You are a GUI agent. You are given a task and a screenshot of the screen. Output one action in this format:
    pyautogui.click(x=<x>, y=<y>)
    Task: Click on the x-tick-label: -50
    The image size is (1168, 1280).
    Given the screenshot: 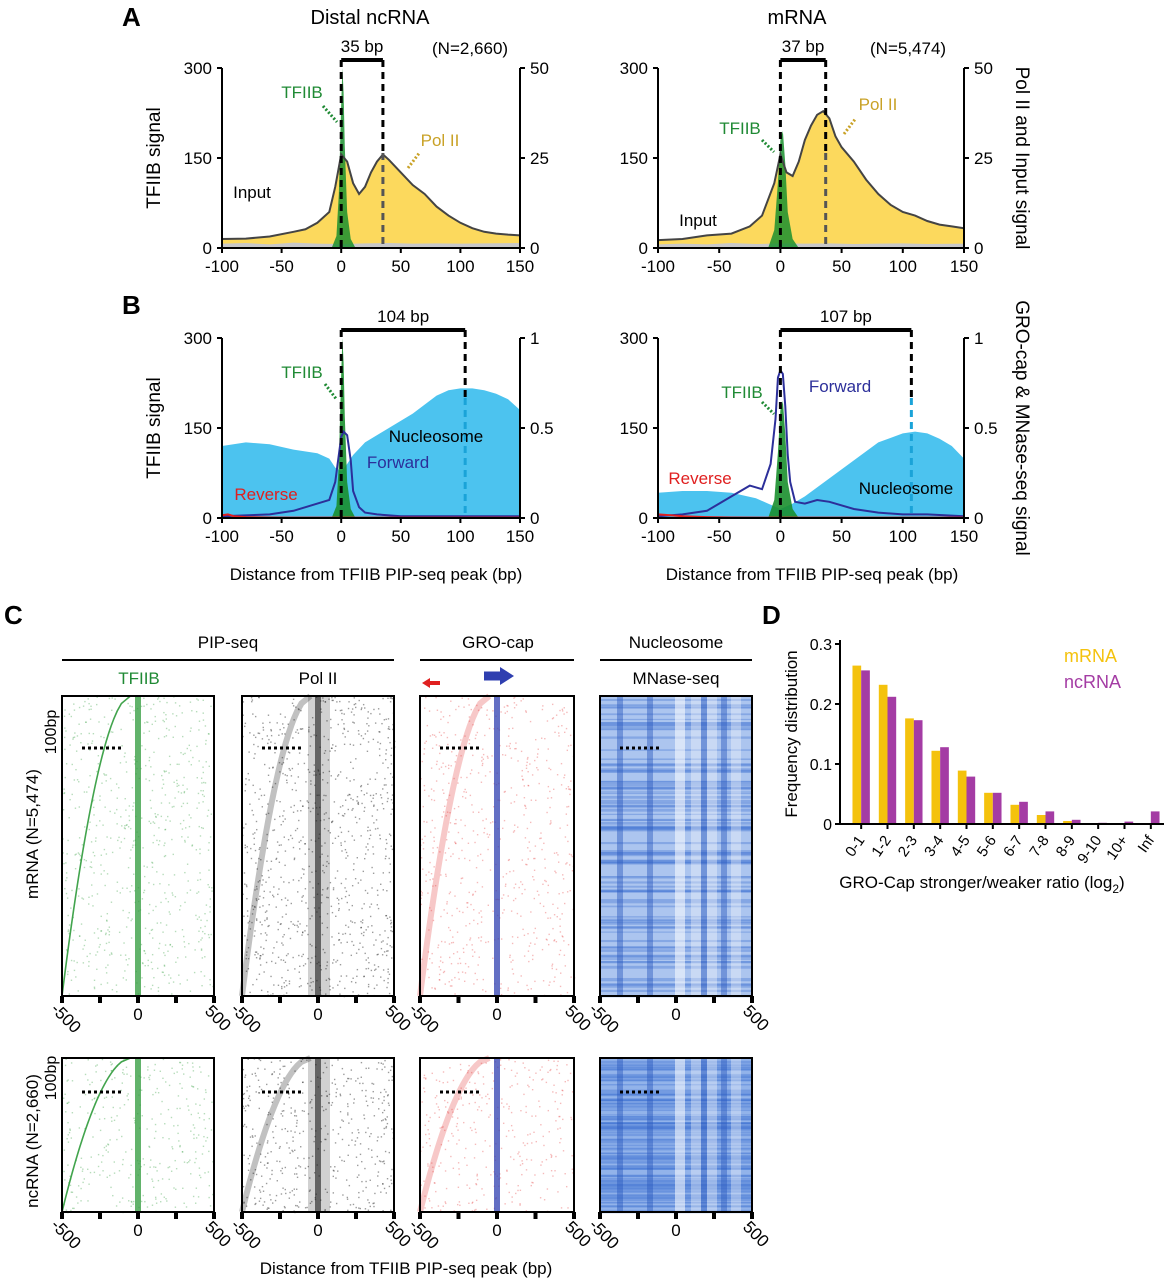 What is the action you would take?
    pyautogui.click(x=719, y=266)
    